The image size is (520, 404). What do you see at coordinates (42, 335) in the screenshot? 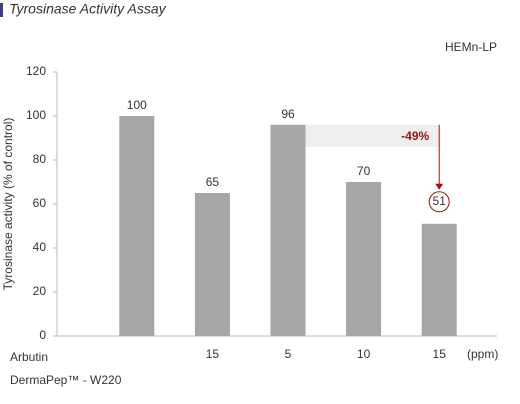
I see `y-tick-label: 0` at bounding box center [42, 335].